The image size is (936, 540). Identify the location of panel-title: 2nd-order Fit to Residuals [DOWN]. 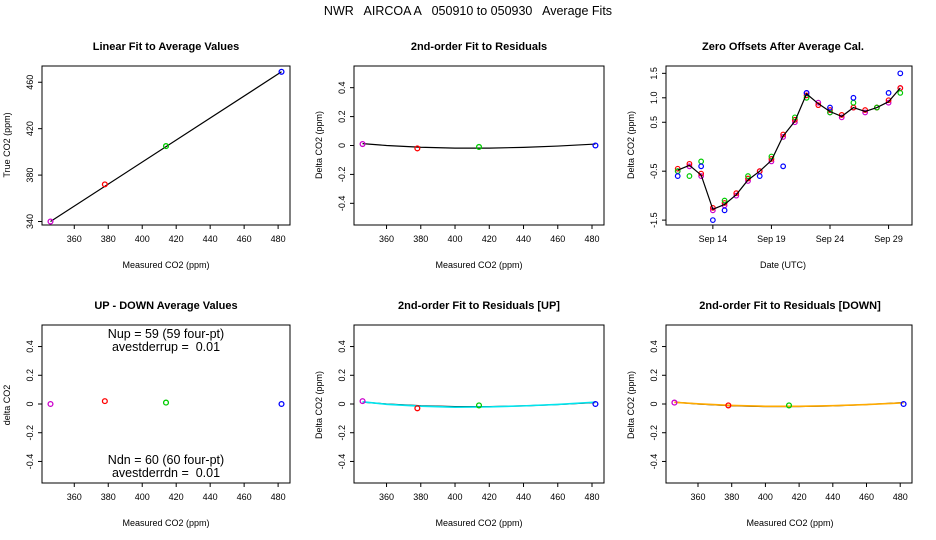
(790, 306).